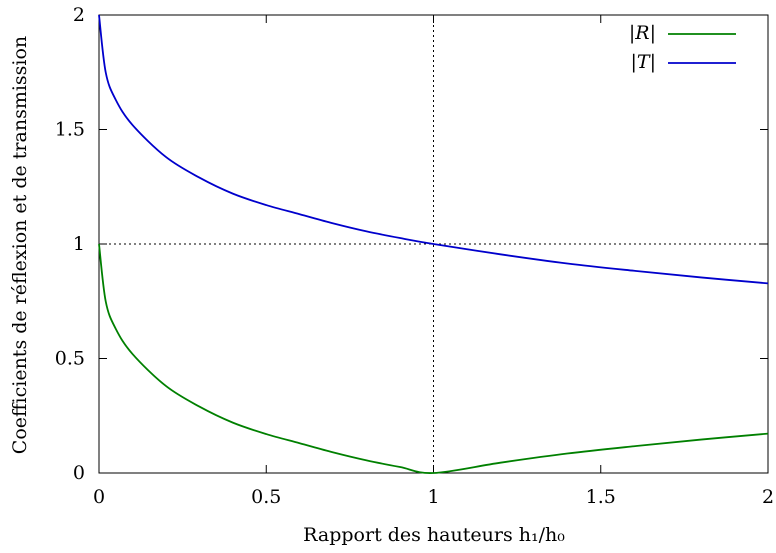 The image size is (776, 553). What do you see at coordinates (99, 497) in the screenshot?
I see `x-tick-label: 0` at bounding box center [99, 497].